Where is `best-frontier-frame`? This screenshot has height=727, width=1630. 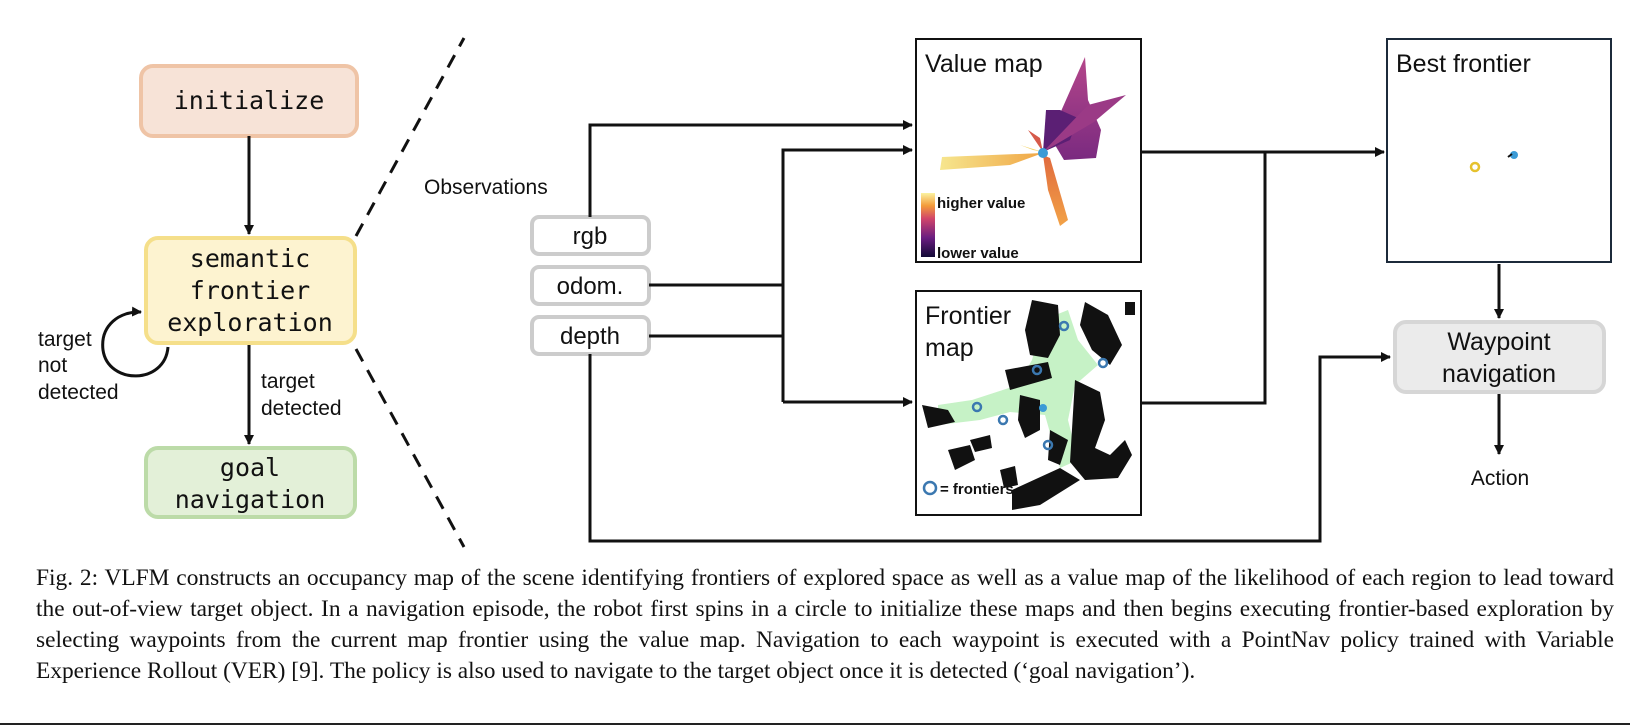 best-frontier-frame is located at coordinates (1499, 150).